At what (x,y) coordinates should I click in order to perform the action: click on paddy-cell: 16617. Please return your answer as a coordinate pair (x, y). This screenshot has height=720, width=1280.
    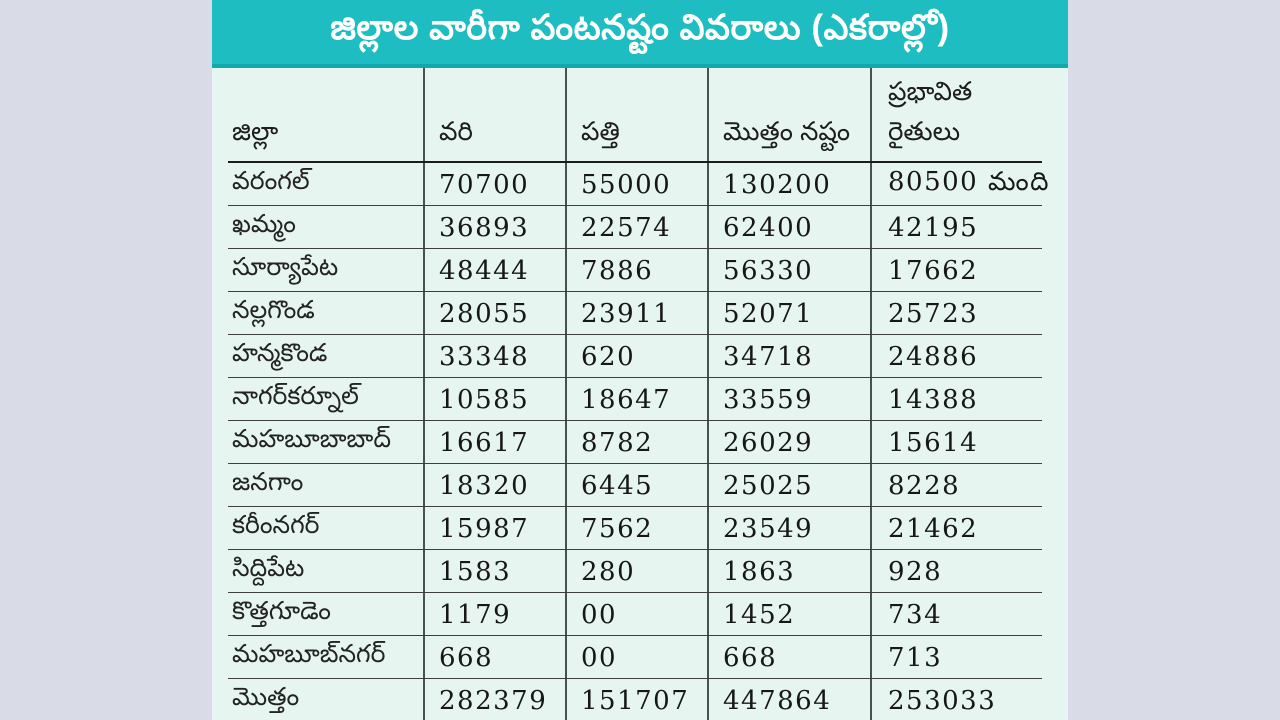
    Looking at the image, I should click on (484, 442).